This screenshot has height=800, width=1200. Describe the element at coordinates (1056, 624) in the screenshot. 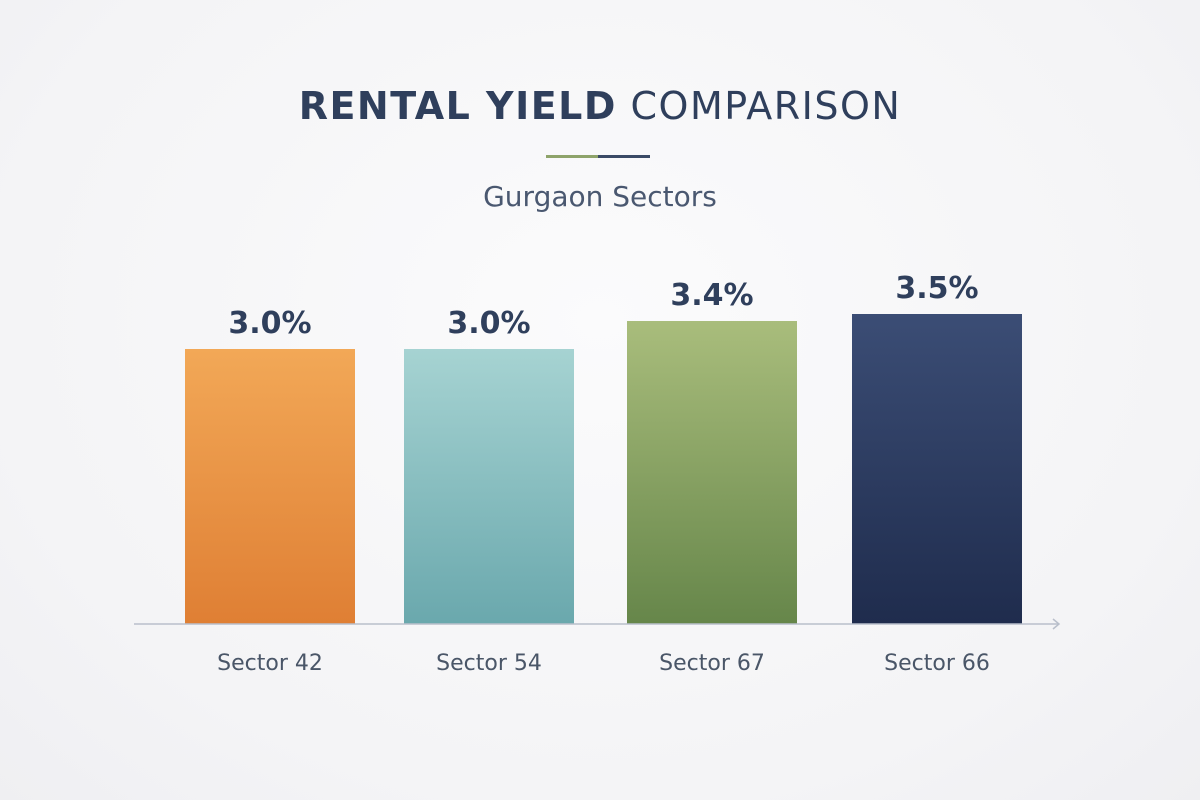

I see `x-axis-arrow-icon` at that location.